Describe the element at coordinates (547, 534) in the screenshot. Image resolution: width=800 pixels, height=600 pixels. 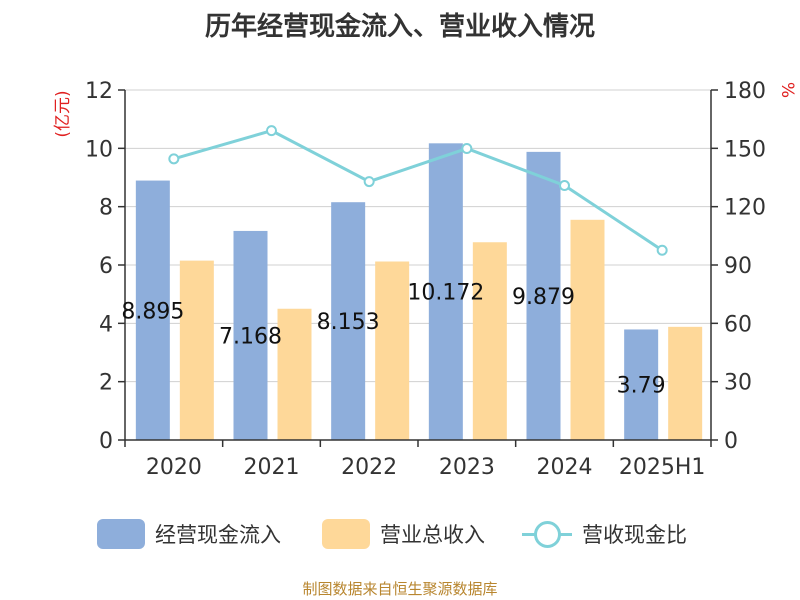
I see `legend-swatch-ratio` at that location.